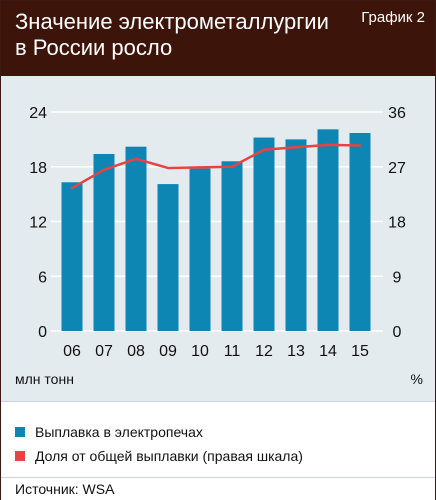 This screenshot has height=500, width=436. Describe the element at coordinates (218, 488) in the screenshot. I see `source-bar: Источник: WSA` at that location.